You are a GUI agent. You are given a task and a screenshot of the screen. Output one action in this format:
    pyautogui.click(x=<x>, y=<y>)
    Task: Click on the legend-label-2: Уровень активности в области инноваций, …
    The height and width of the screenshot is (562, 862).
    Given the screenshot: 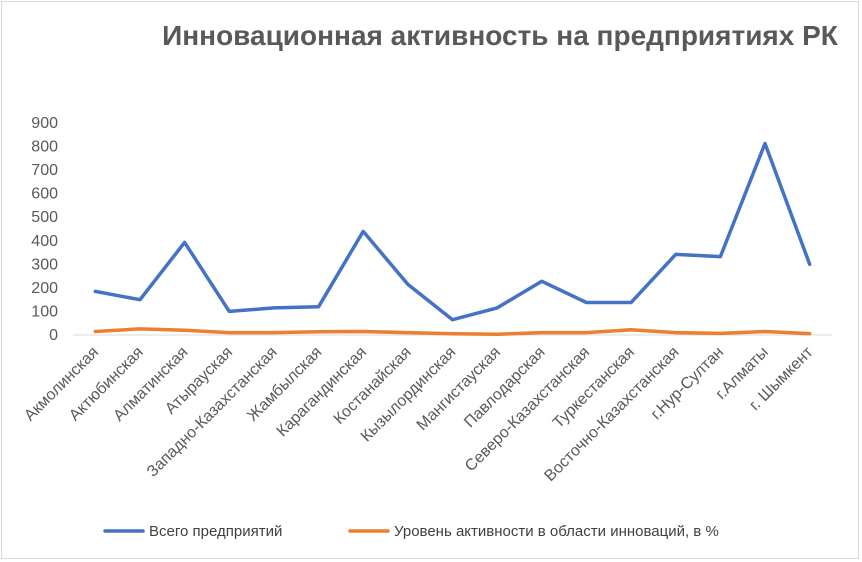 What is the action you would take?
    pyautogui.click(x=556, y=531)
    